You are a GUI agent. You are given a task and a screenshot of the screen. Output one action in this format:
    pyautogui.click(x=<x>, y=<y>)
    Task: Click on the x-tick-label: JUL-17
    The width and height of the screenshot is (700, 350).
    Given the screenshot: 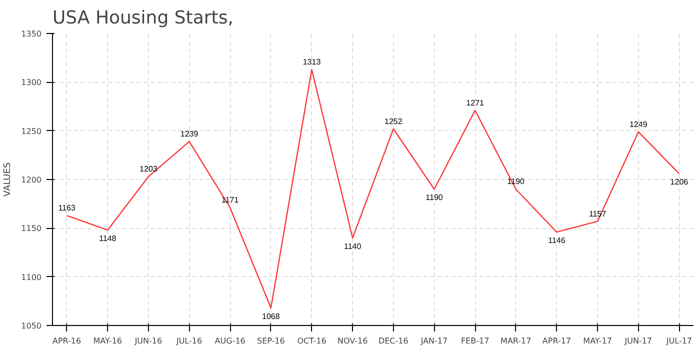 What is the action you would take?
    pyautogui.click(x=678, y=341)
    